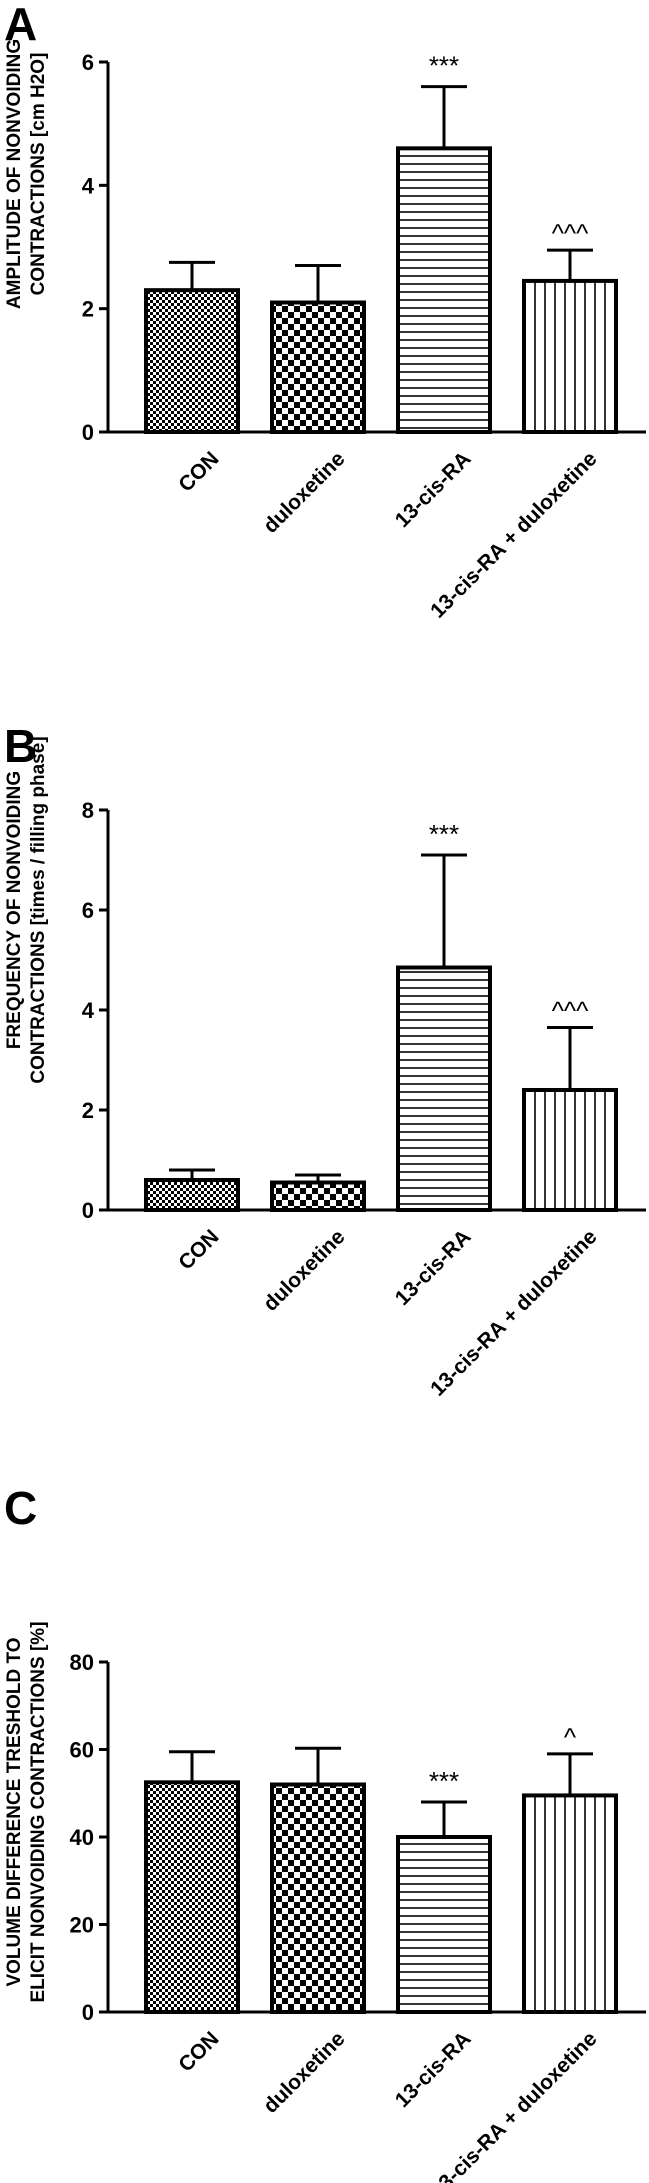  What do you see at coordinates (38, 174) in the screenshot?
I see `y-axis-label-line-2: CONTRACTIONS [cm H2O]` at bounding box center [38, 174].